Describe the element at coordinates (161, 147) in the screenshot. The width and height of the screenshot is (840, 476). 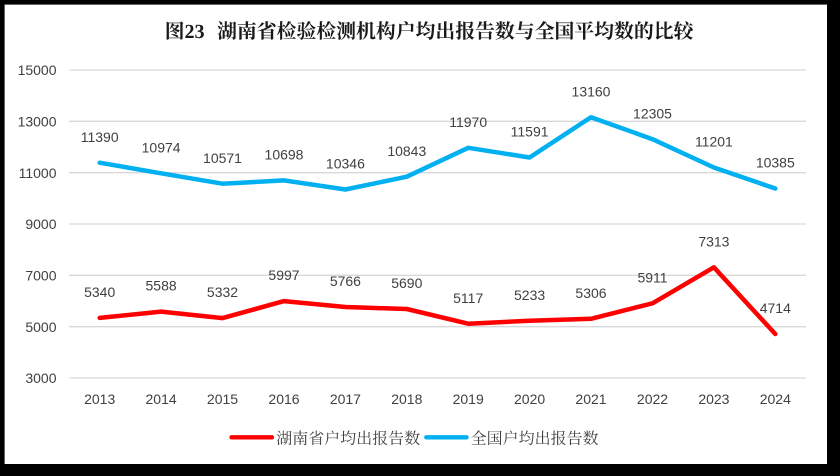
I see `svg-text: 10974` at that location.